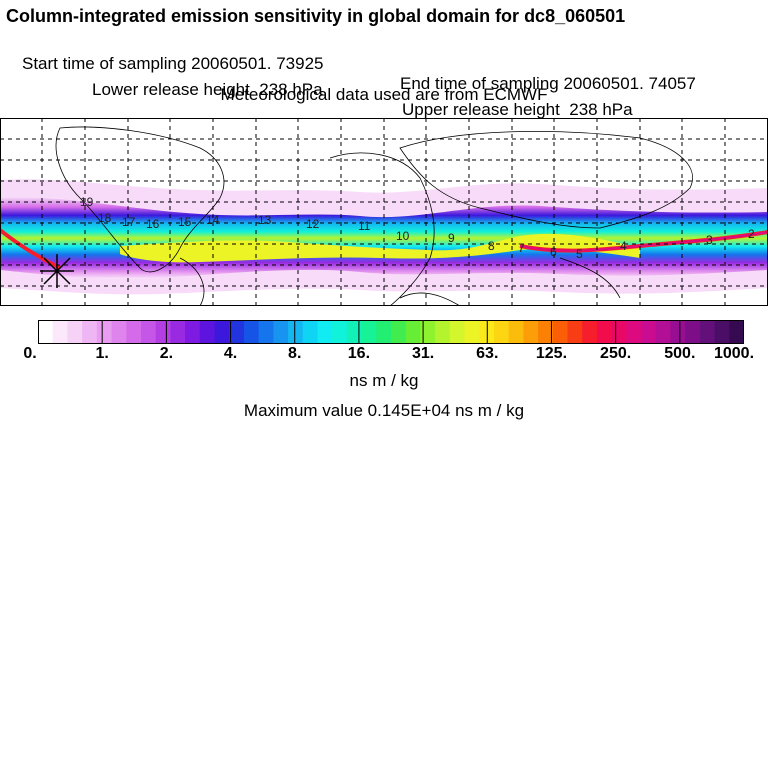  What do you see at coordinates (491, 246) in the screenshot?
I see `time-marker: 8` at bounding box center [491, 246].